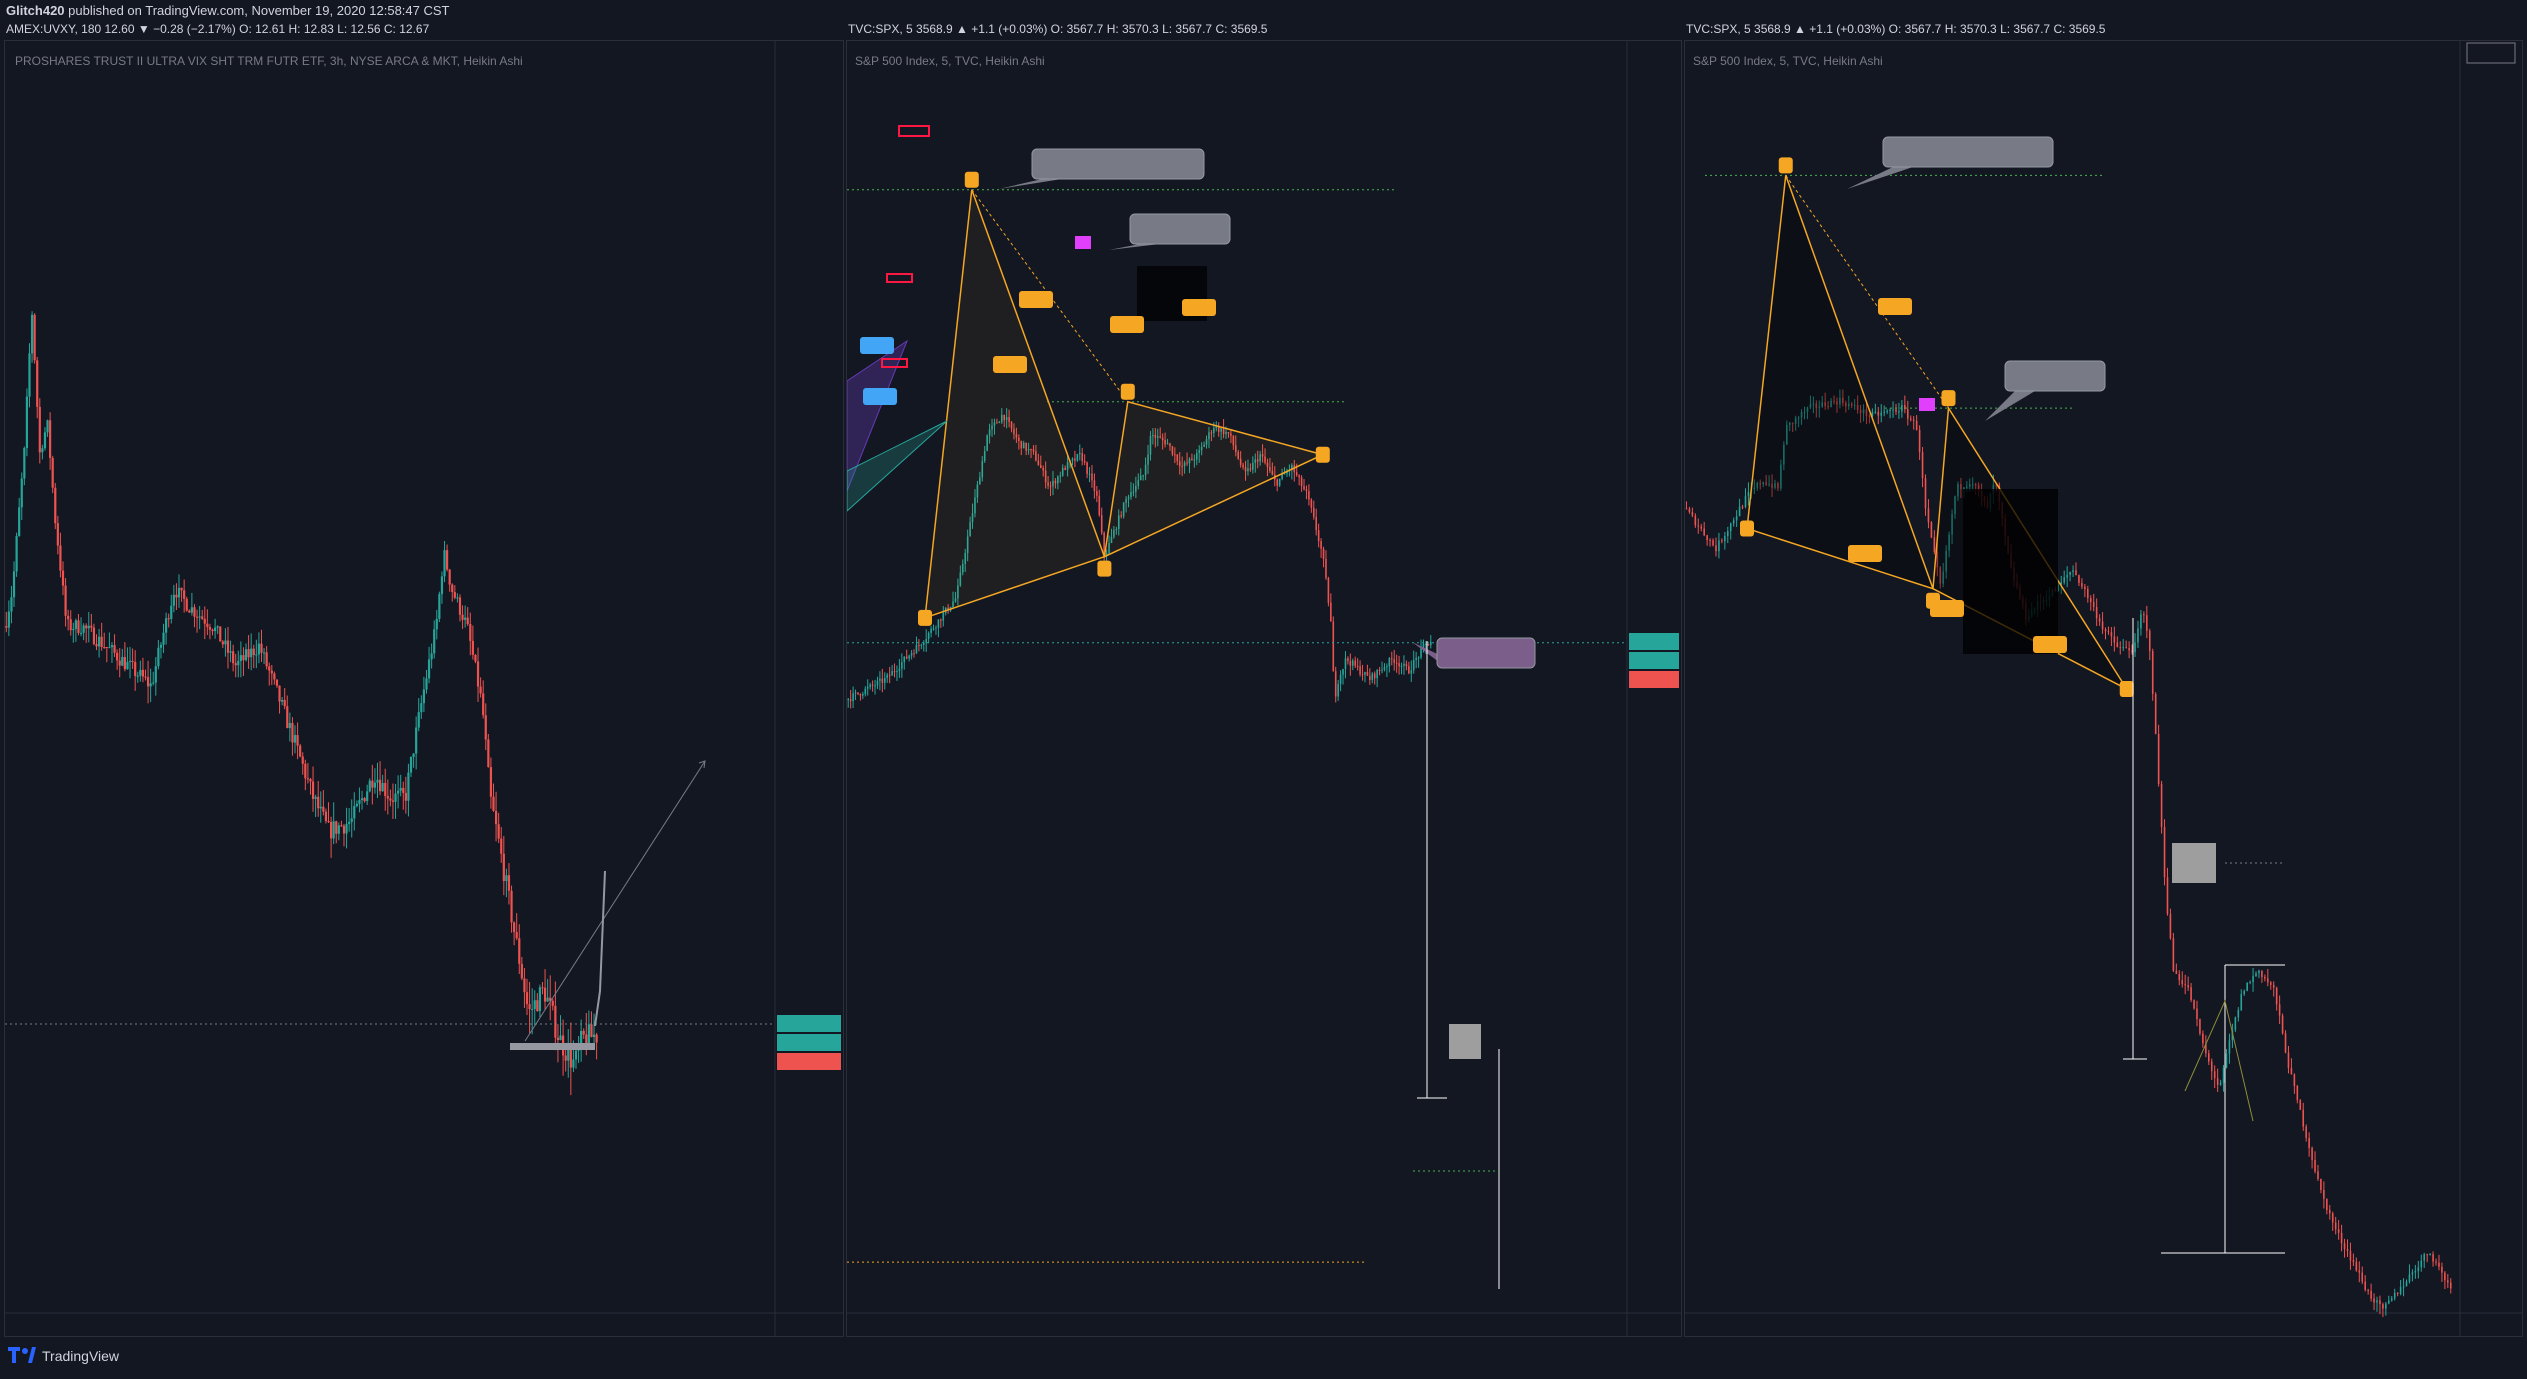 The image size is (2527, 1379). What do you see at coordinates (1036, 299) in the screenshot?
I see `ratio-badge-bg` at bounding box center [1036, 299].